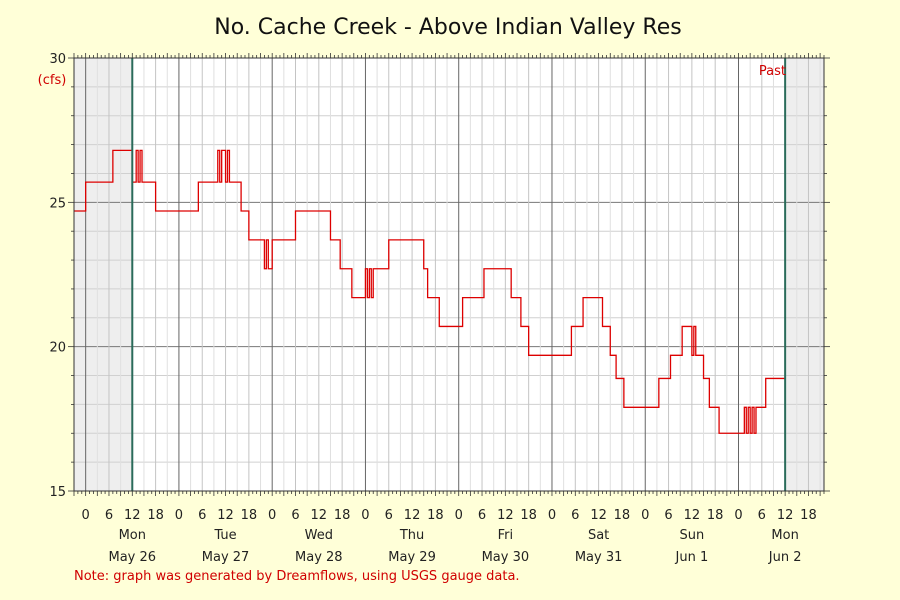  Describe the element at coordinates (57, 492) in the screenshot. I see `y-tick-label: 15` at that location.